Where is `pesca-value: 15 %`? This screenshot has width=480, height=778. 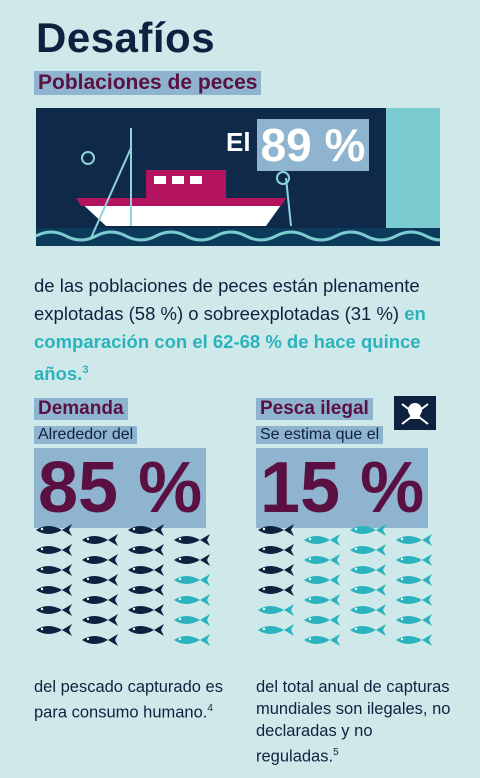
pesca-value: 15 % is located at coordinates (342, 488).